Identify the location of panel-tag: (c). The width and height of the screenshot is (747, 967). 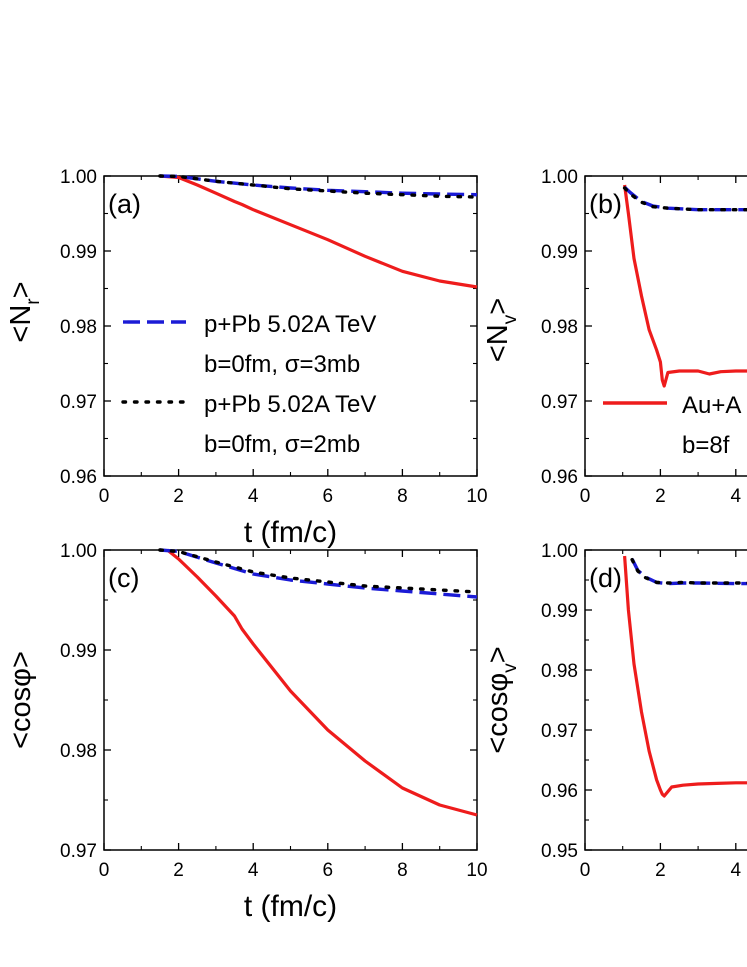
(123, 578).